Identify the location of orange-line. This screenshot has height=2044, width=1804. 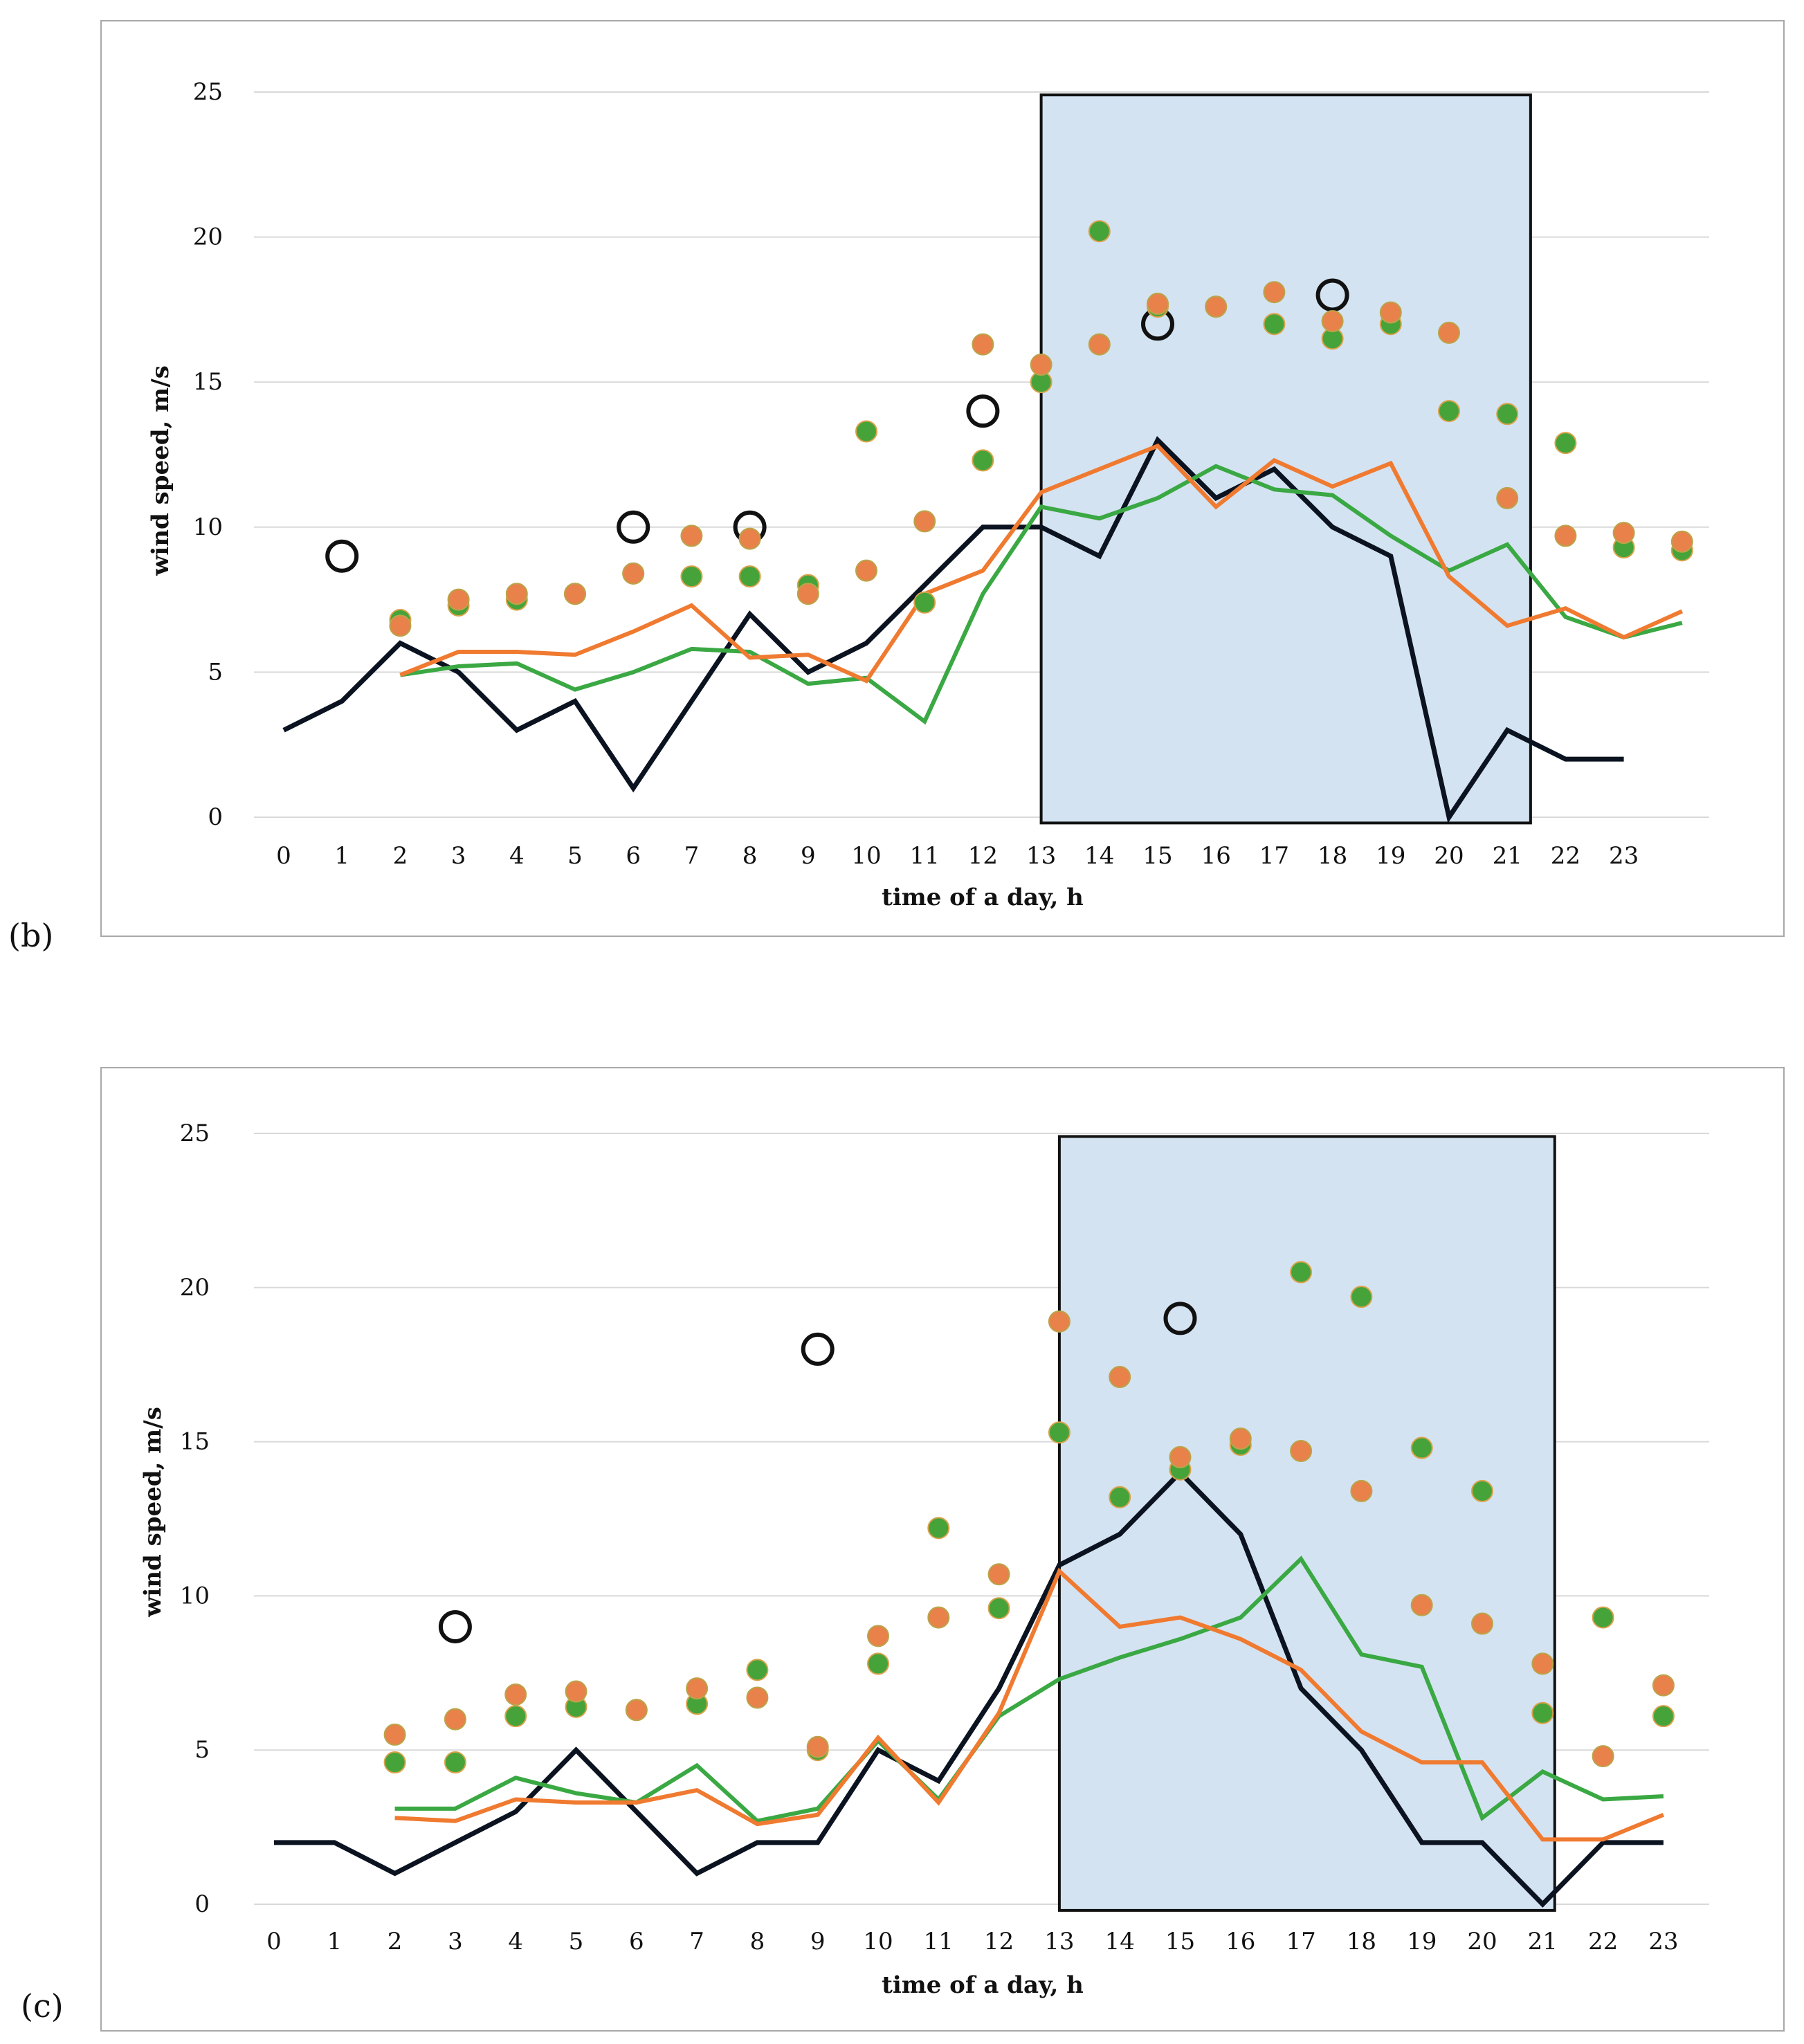
(1041, 563).